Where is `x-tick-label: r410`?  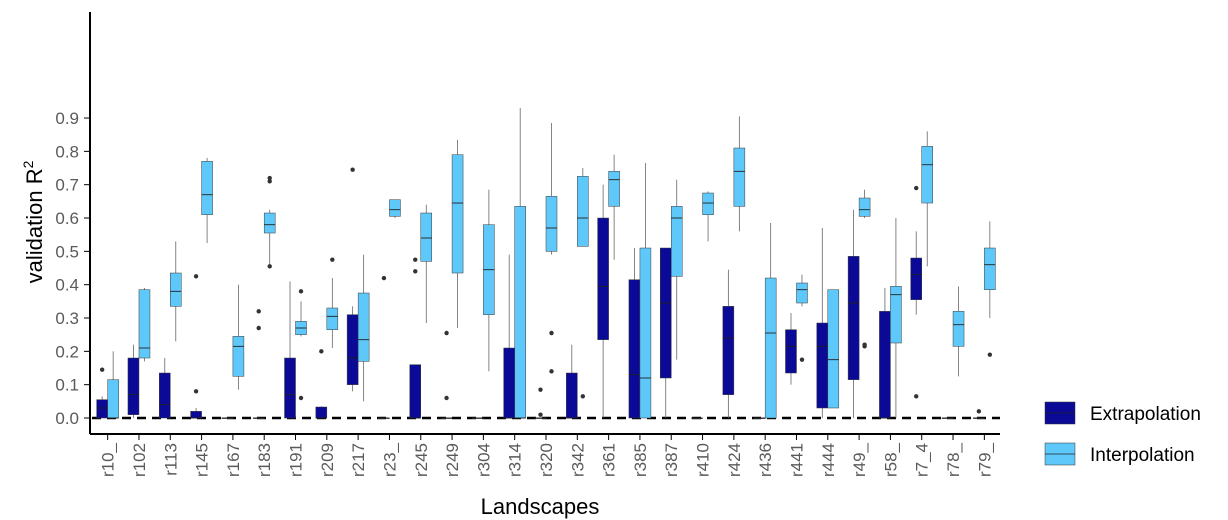 x-tick-label: r410 is located at coordinates (703, 460).